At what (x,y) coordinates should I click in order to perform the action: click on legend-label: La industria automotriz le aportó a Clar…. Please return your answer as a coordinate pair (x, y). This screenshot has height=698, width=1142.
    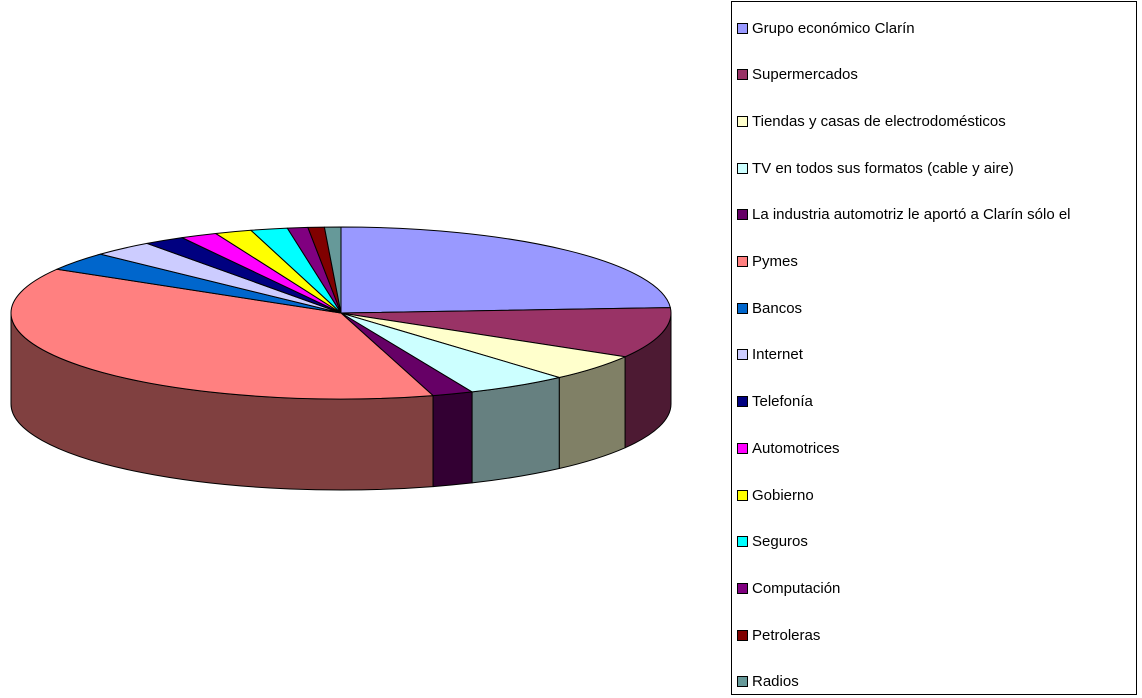
    Looking at the image, I should click on (911, 215).